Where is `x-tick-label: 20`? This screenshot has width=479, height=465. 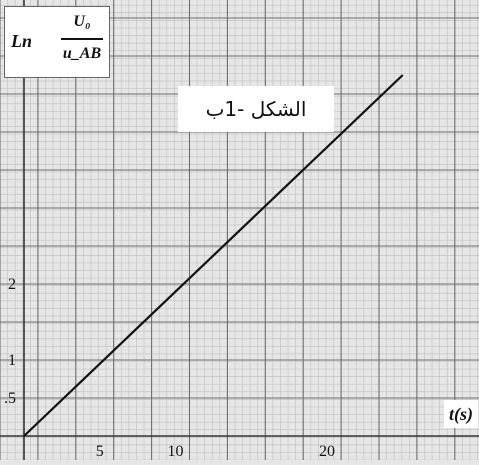
x-tick-label: 20 is located at coordinates (327, 451).